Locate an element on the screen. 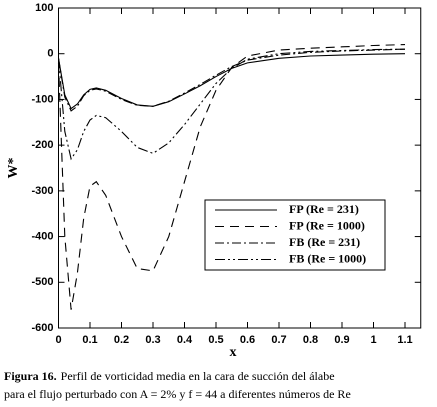 The width and height of the screenshot is (437, 407). x-tick-label: 0.5 is located at coordinates (215, 340).